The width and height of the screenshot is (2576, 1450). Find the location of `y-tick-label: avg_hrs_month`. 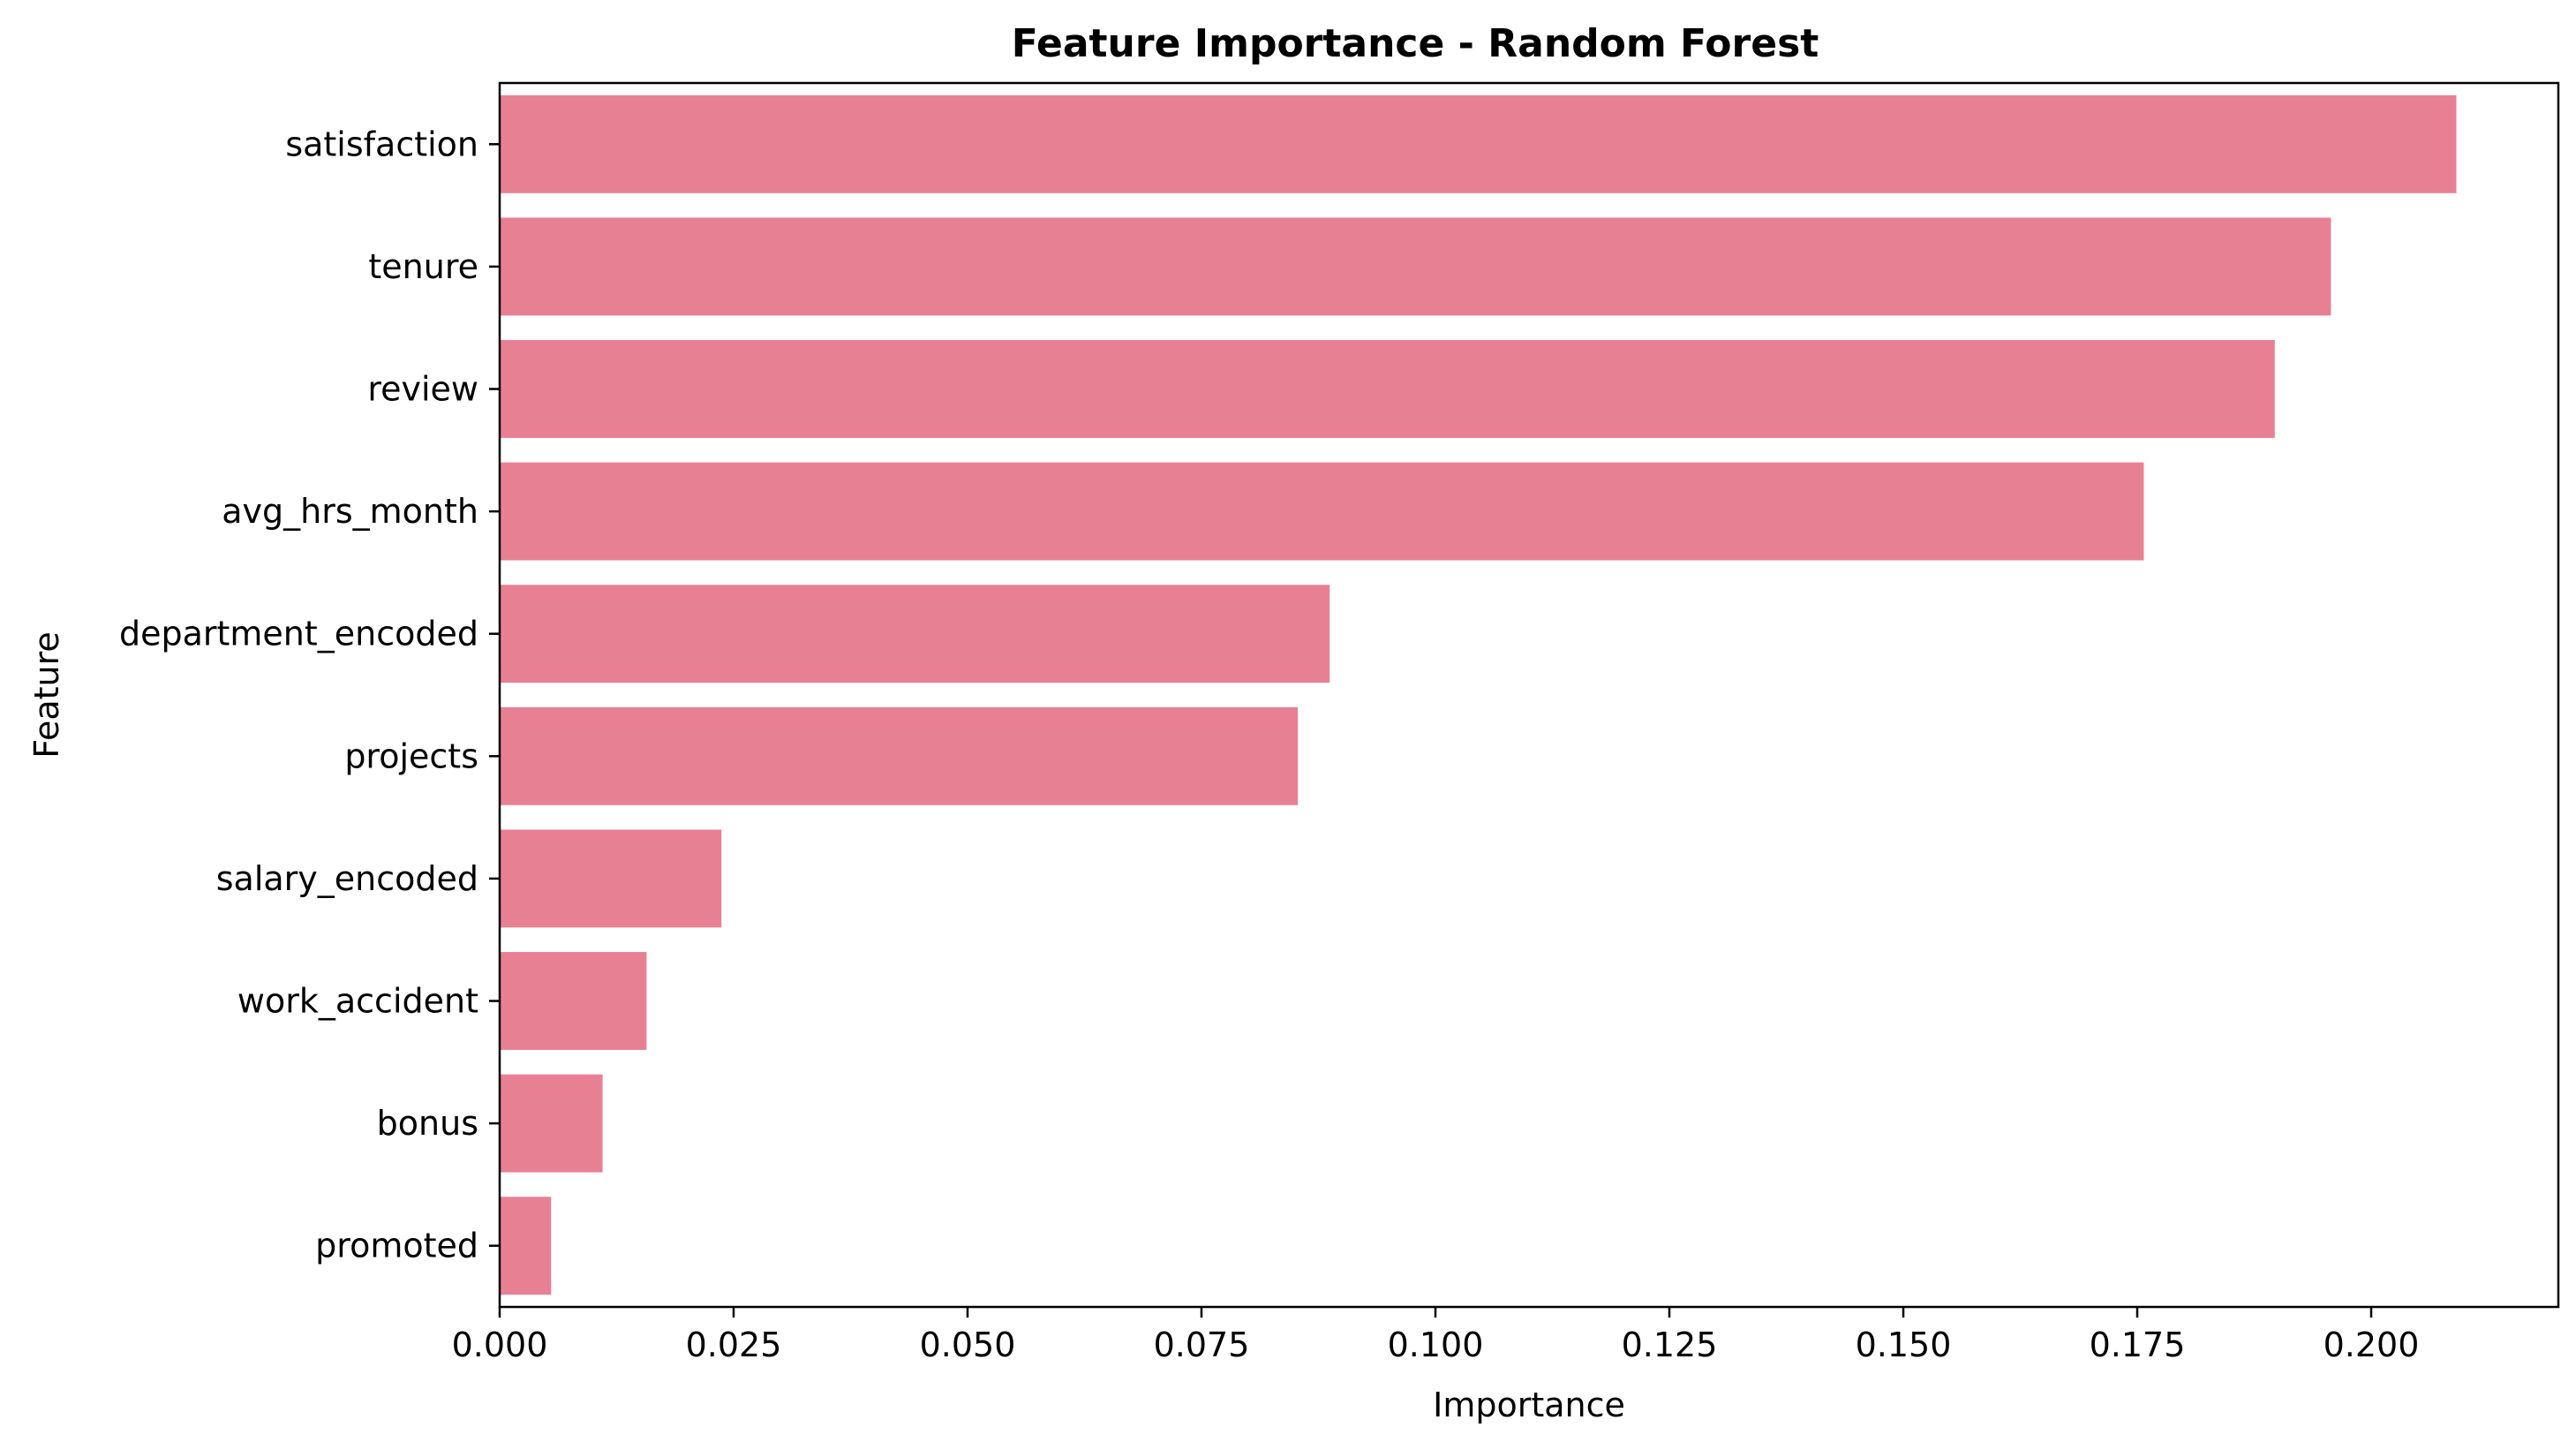

y-tick-label: avg_hrs_month is located at coordinates (350, 511).